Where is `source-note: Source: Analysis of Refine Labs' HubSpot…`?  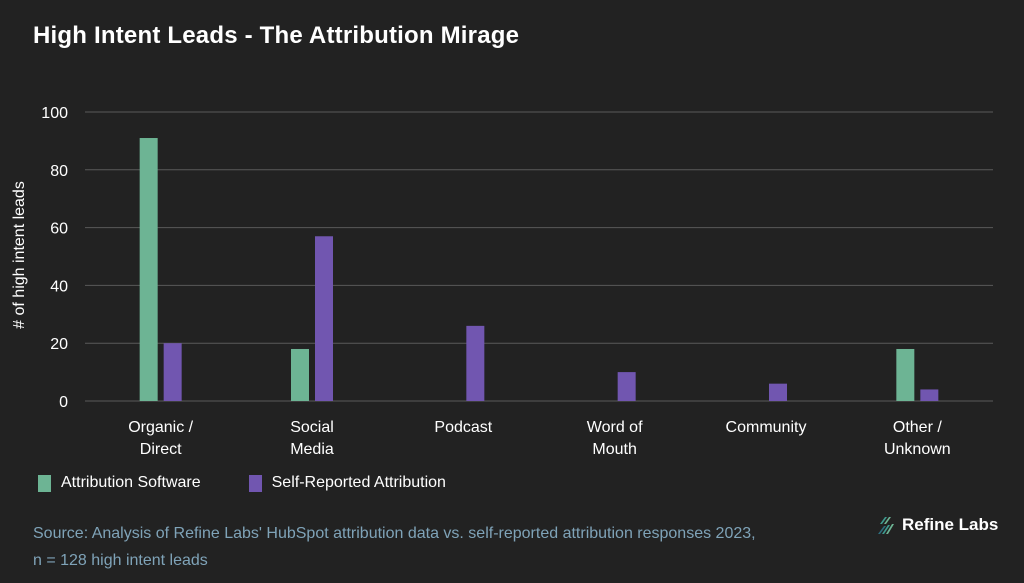
source-note: Source: Analysis of Refine Labs' HubSpot… is located at coordinates (443, 547).